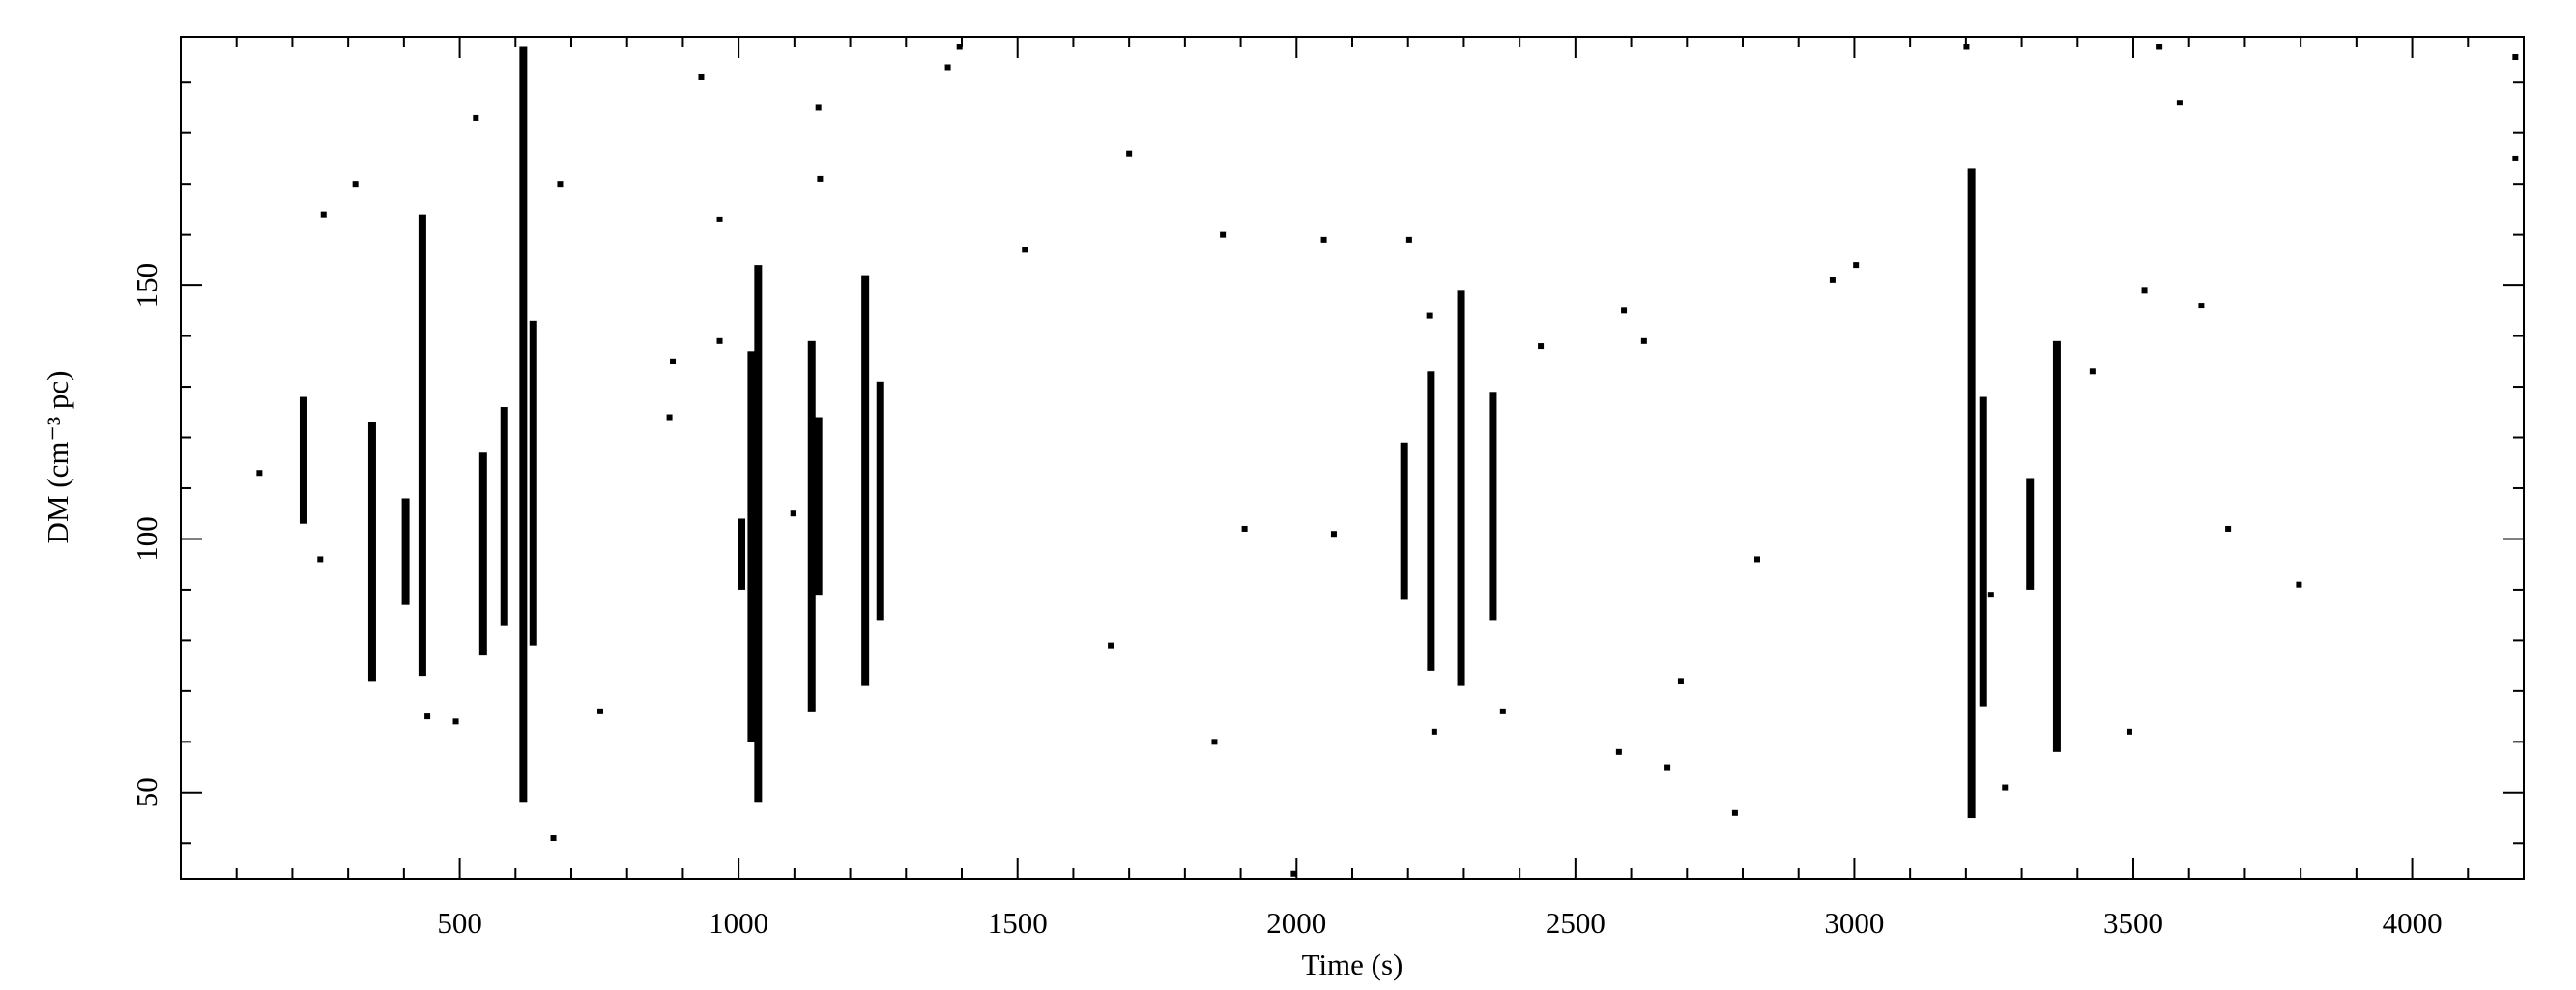 The width and height of the screenshot is (2576, 990). Describe the element at coordinates (738, 923) in the screenshot. I see `x-tick-label: 1000` at that location.